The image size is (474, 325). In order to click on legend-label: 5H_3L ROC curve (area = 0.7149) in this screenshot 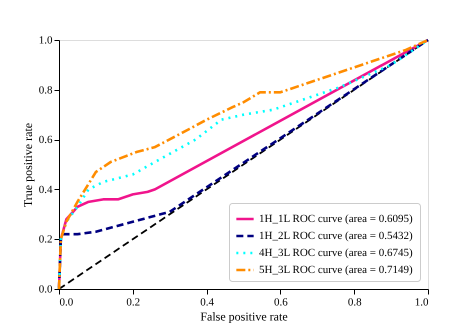, I will do `click(336, 270)`.